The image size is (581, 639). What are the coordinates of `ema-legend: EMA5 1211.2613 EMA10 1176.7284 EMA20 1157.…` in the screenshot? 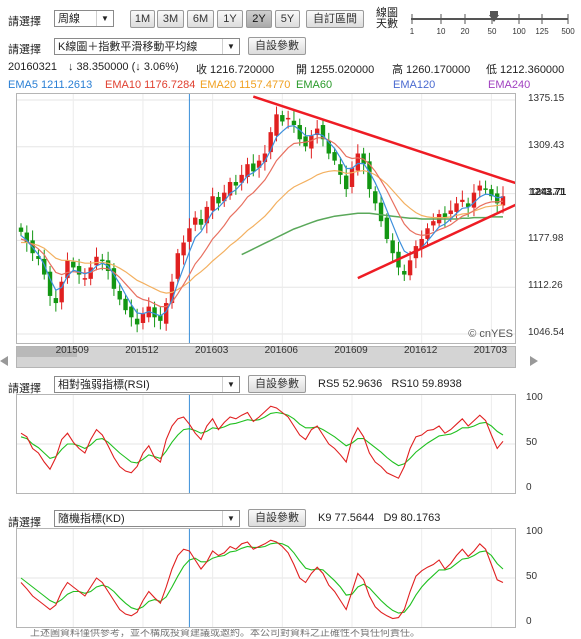 It's located at (293, 86).